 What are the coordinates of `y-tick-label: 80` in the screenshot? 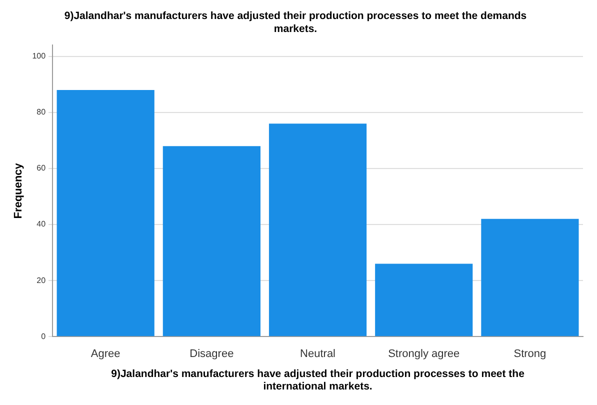 It's located at (41, 112).